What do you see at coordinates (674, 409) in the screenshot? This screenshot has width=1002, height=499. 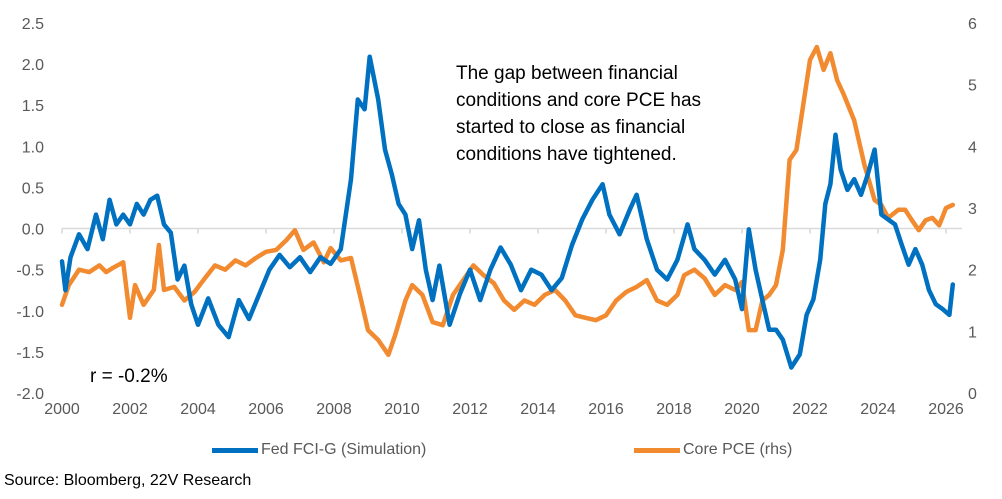 I see `x-tick-label: 2018` at bounding box center [674, 409].